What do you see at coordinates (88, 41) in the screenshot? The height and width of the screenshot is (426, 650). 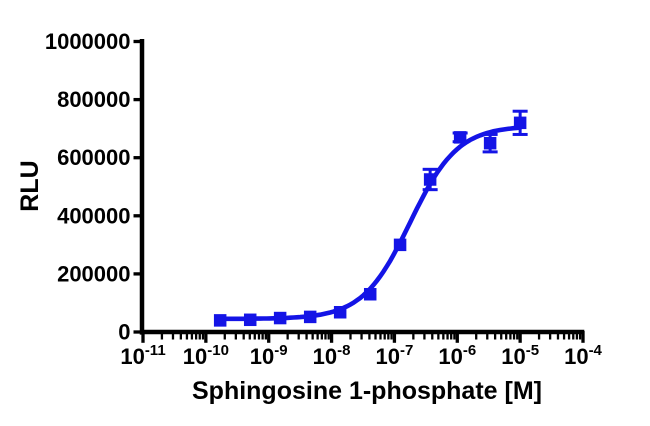 I see `y-tick-label: 1000000` at bounding box center [88, 41].